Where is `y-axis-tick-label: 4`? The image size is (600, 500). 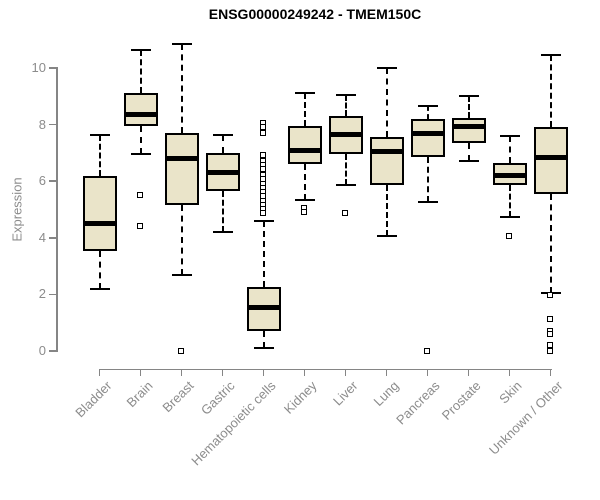 y-axis-tick-label: 4 is located at coordinates (42, 237).